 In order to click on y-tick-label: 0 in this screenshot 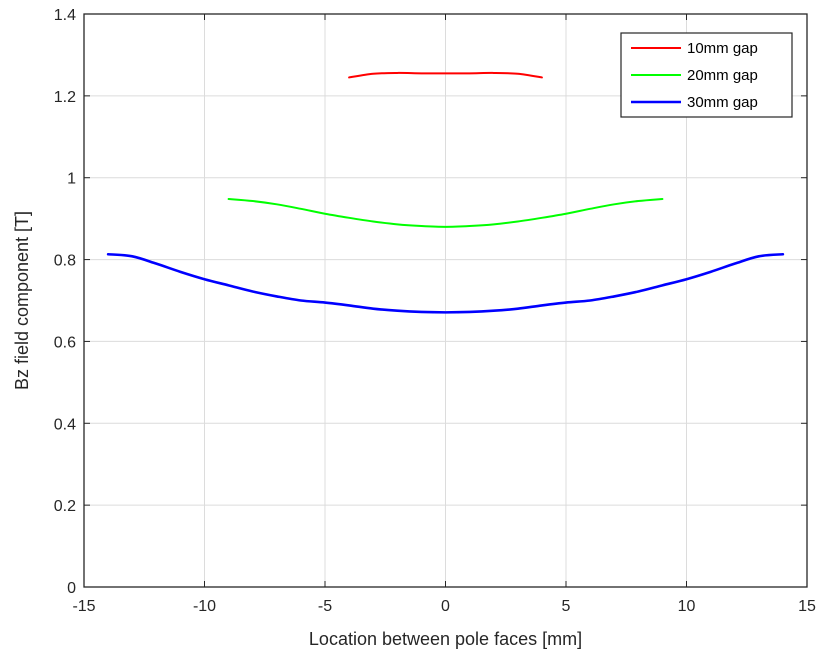, I will do `click(71, 588)`.